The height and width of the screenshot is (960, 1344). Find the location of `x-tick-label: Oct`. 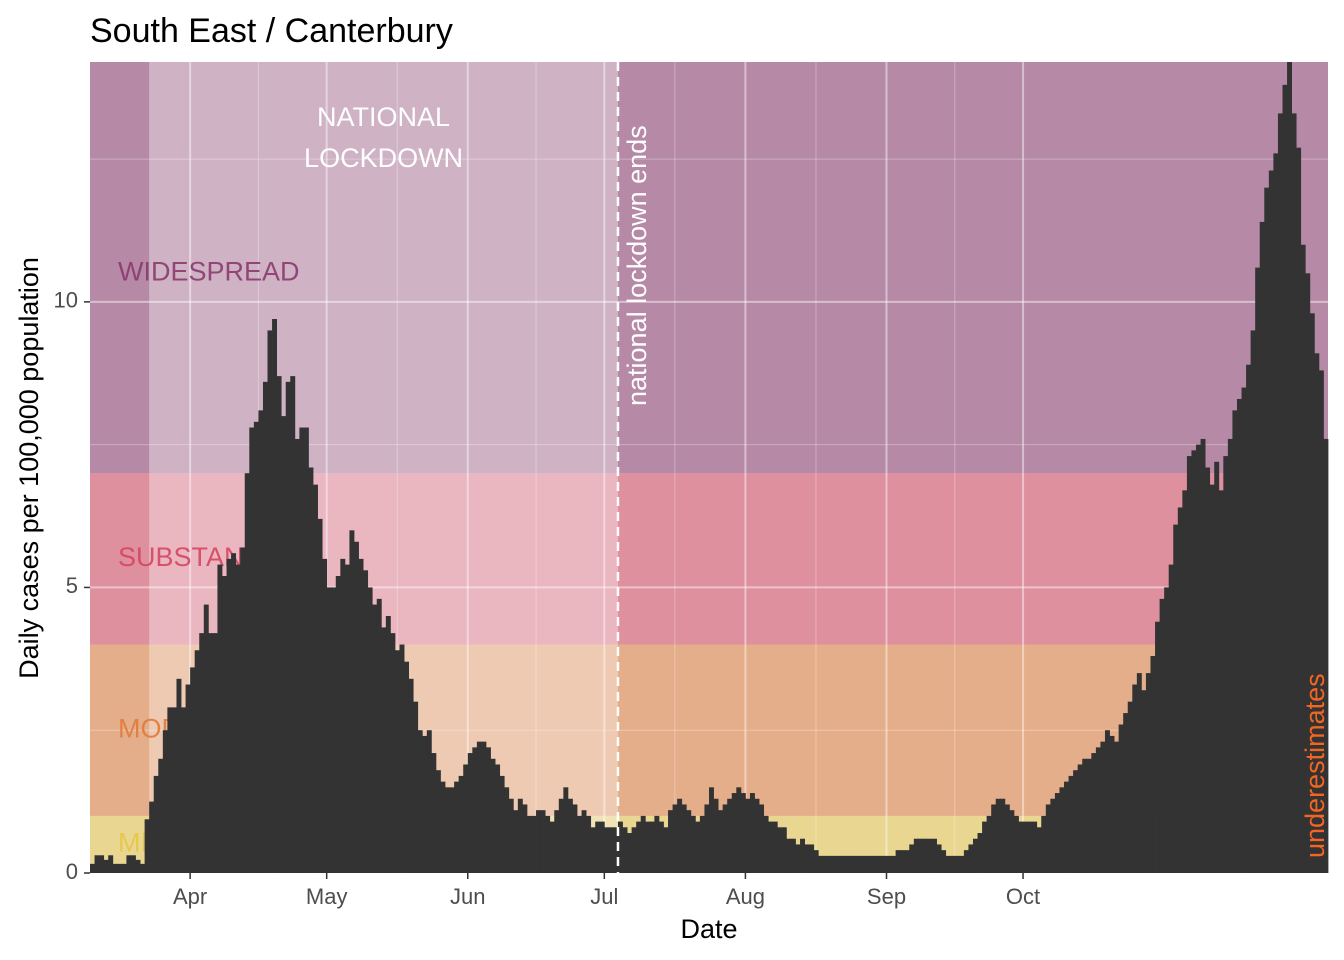

x-tick-label: Oct is located at coordinates (1023, 896).